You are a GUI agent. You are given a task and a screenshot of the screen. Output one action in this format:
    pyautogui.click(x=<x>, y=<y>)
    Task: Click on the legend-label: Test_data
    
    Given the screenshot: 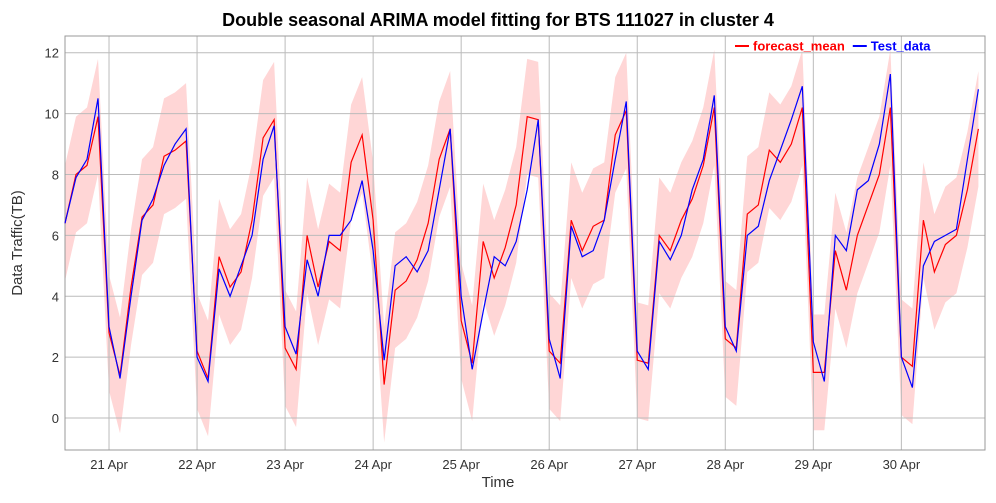 What is the action you would take?
    pyautogui.click(x=901, y=46)
    